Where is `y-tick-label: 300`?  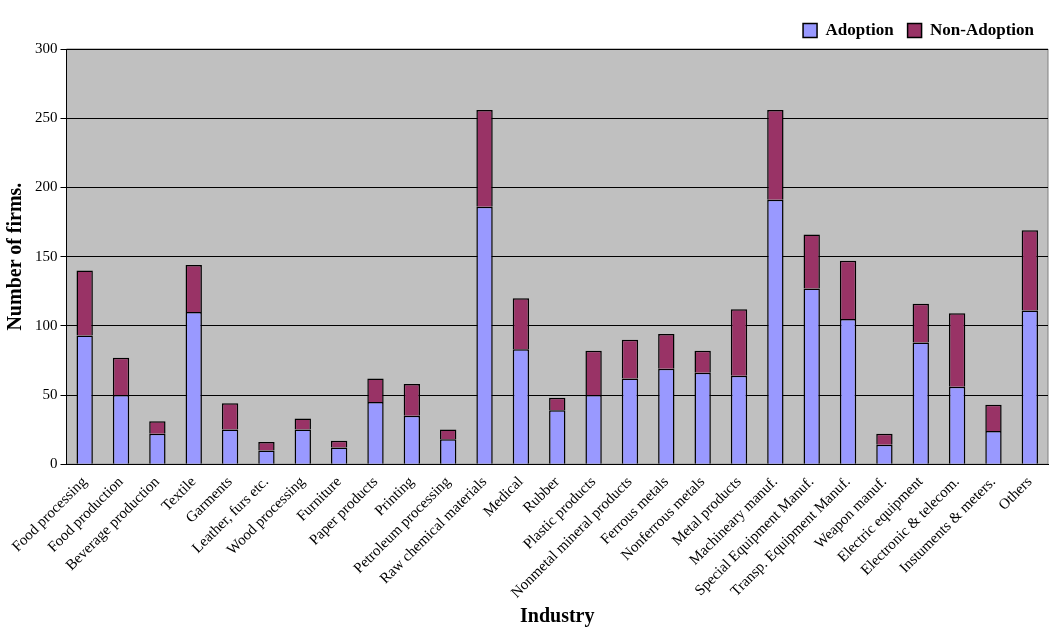
y-tick-label: 300 is located at coordinates (46, 47).